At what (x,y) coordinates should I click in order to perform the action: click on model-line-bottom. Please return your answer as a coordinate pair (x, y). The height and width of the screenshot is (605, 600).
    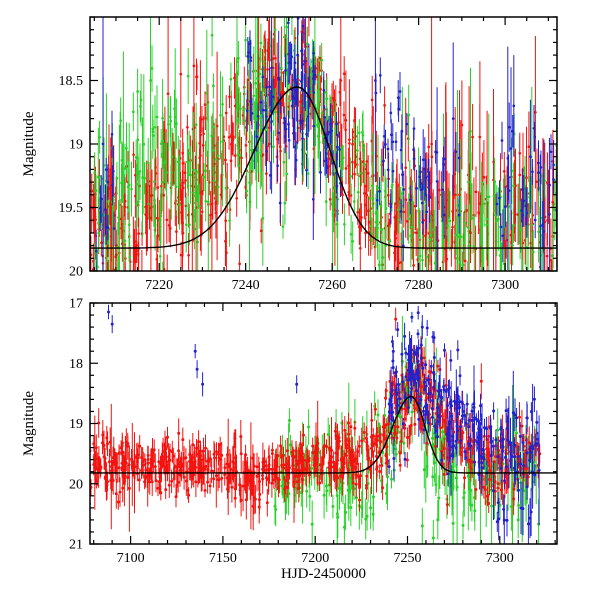
    Looking at the image, I should click on (323, 434).